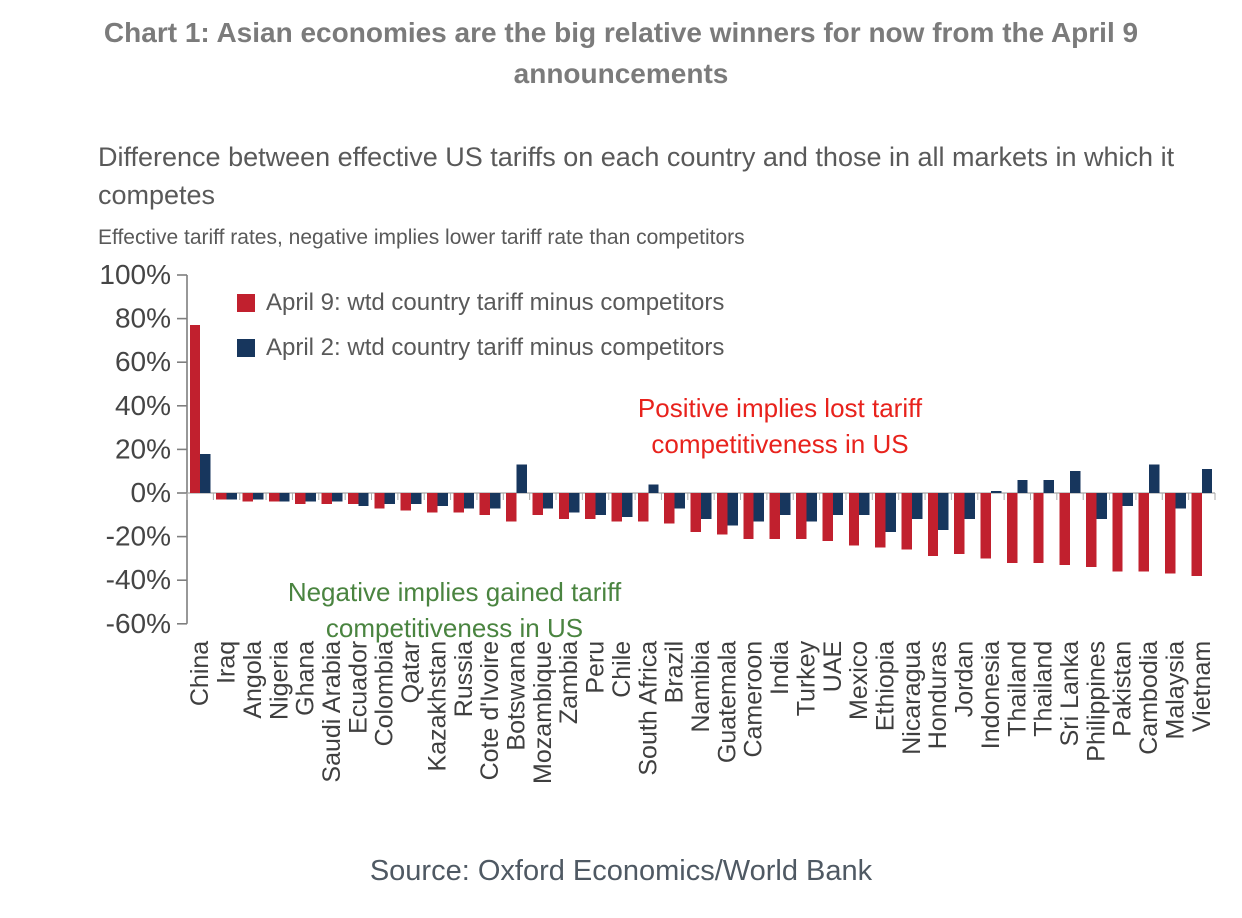  What do you see at coordinates (416, 498) in the screenshot?
I see `bar-april2-Qatar` at bounding box center [416, 498].